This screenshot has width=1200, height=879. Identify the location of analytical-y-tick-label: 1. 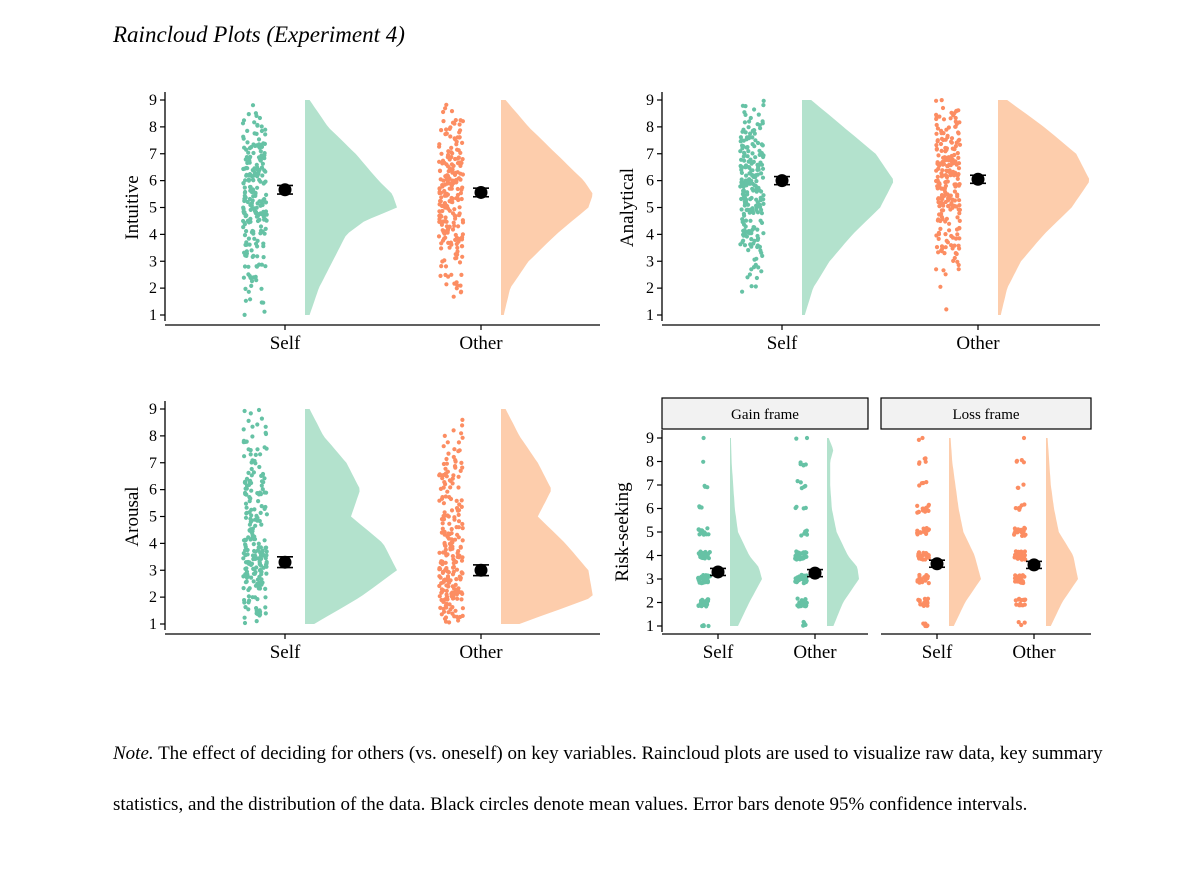
(650, 315).